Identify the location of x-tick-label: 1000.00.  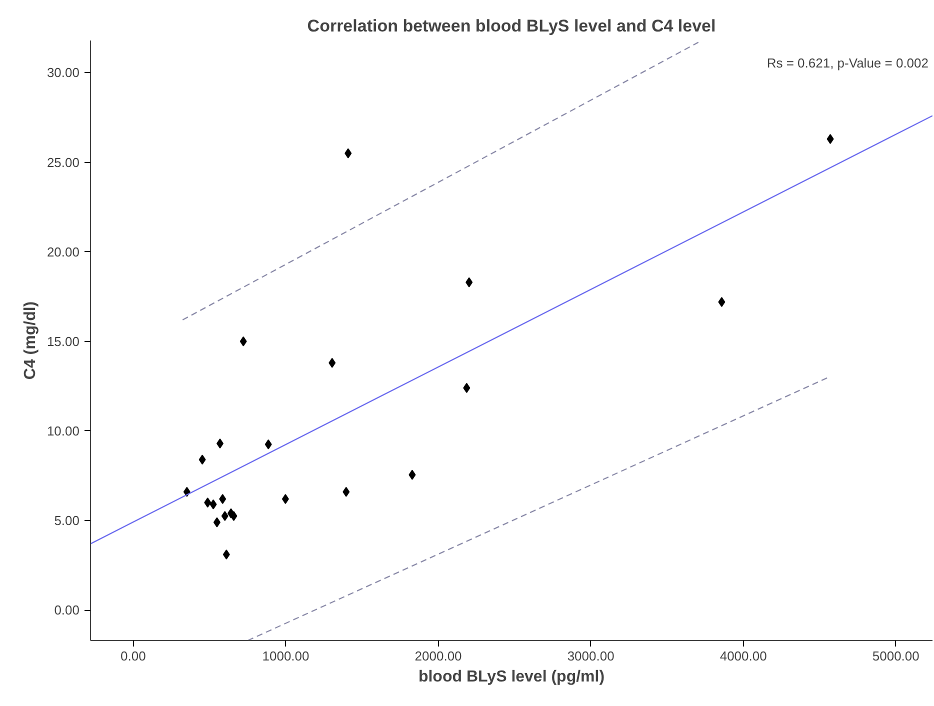
(286, 656).